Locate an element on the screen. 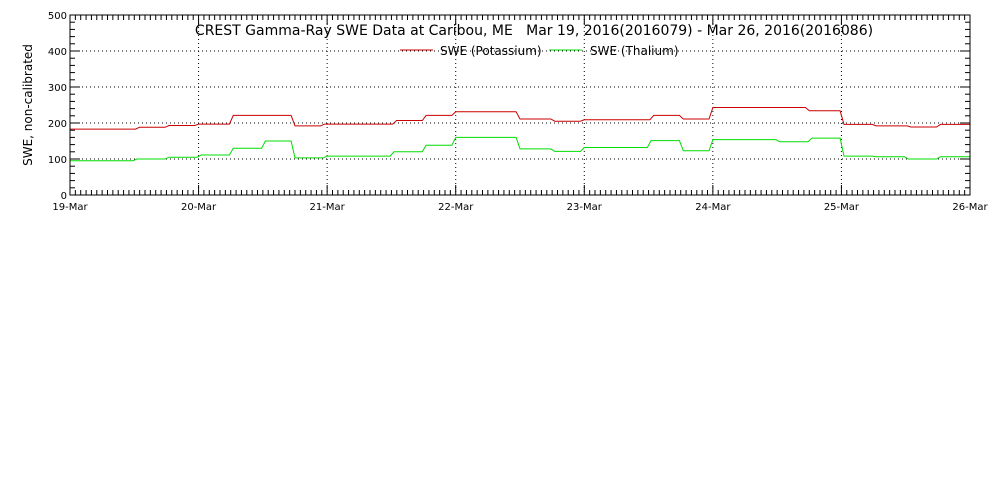  y-tick-label: 400 is located at coordinates (57, 52).